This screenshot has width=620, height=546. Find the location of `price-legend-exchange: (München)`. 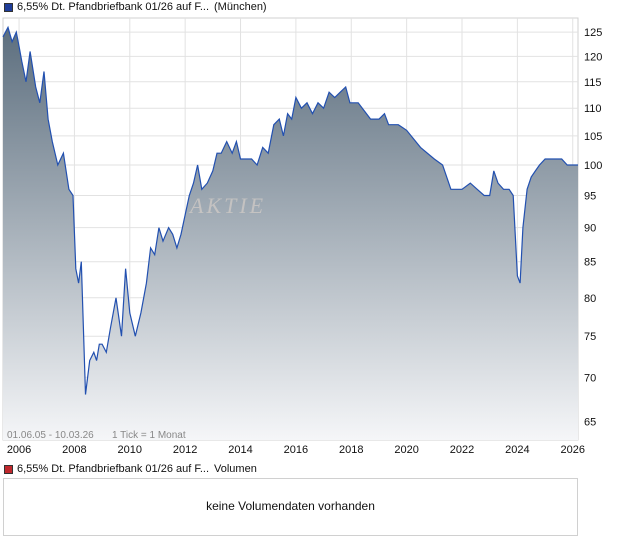

price-legend-exchange: (München) is located at coordinates (240, 7).